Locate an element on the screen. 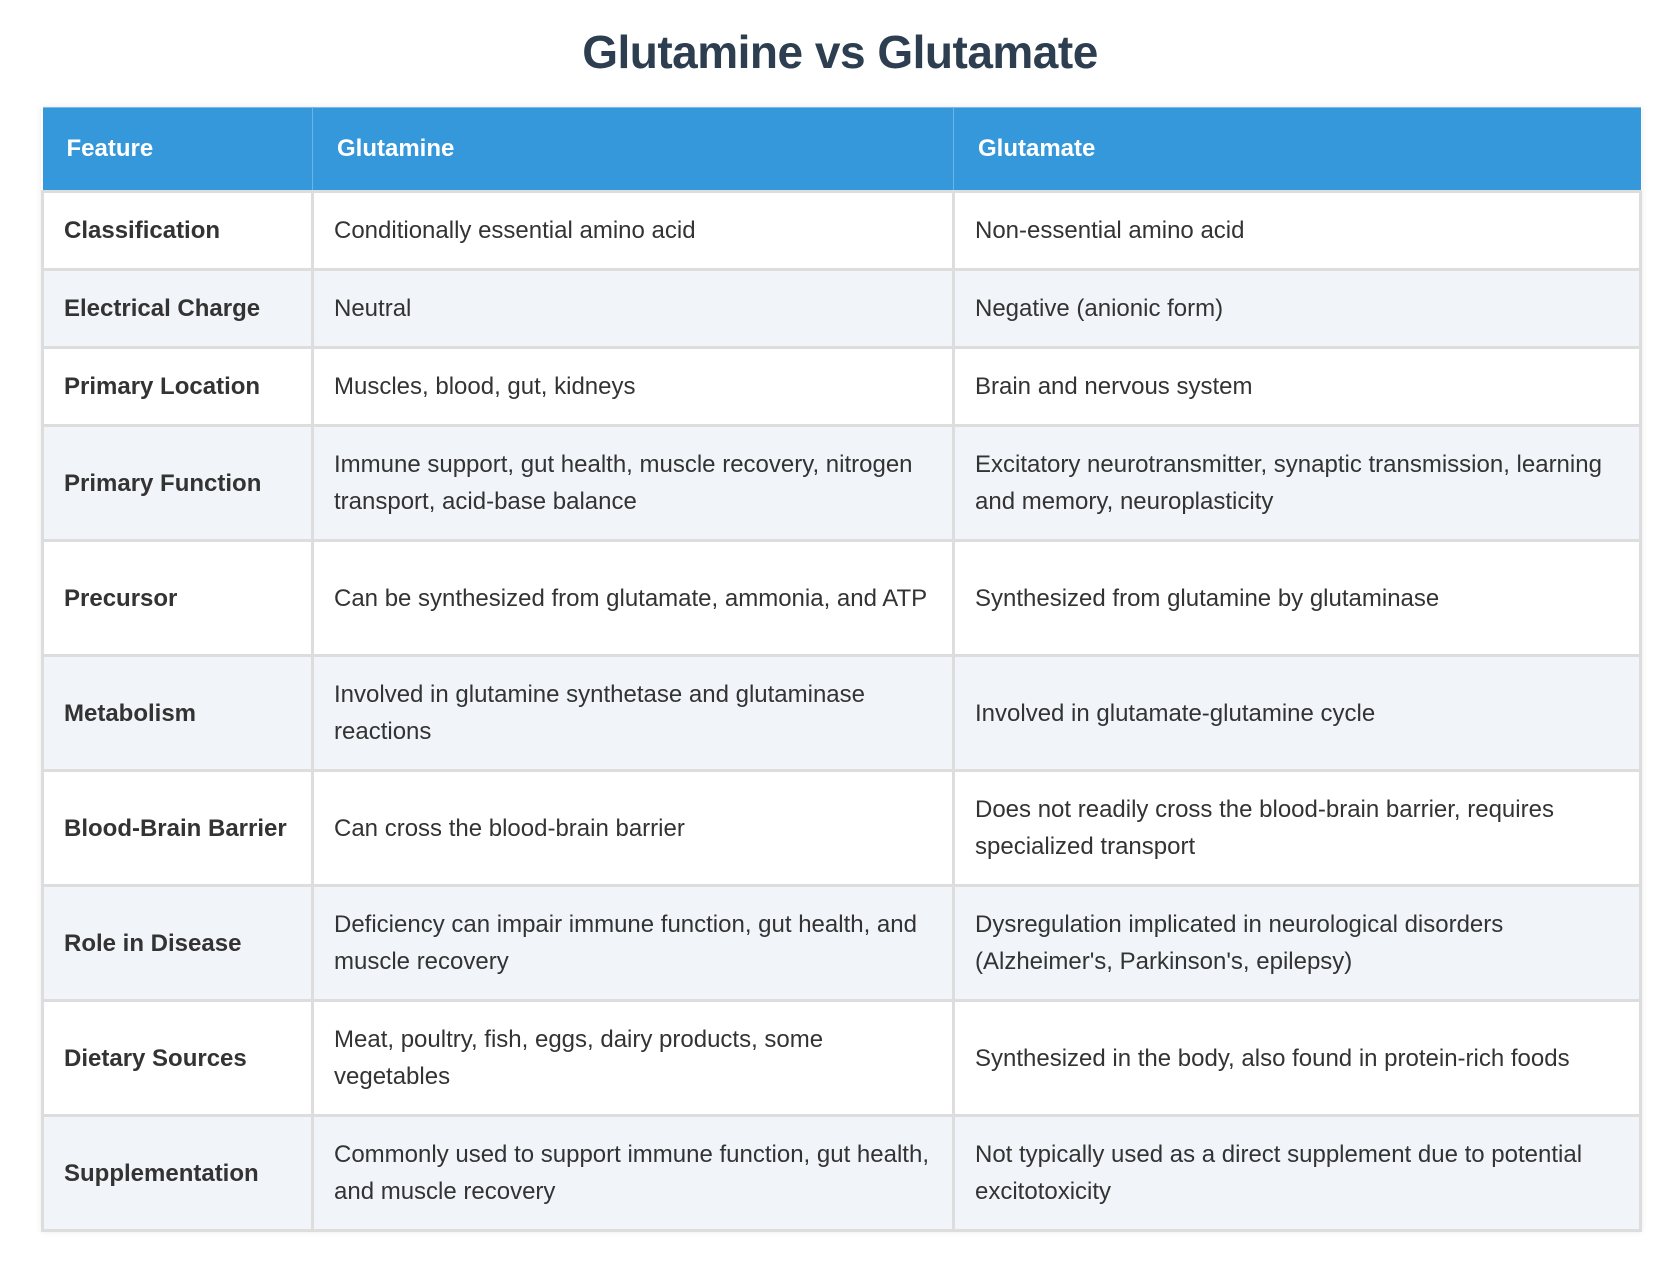 The width and height of the screenshot is (1680, 1272). feature-cell: Classification is located at coordinates (177, 230).